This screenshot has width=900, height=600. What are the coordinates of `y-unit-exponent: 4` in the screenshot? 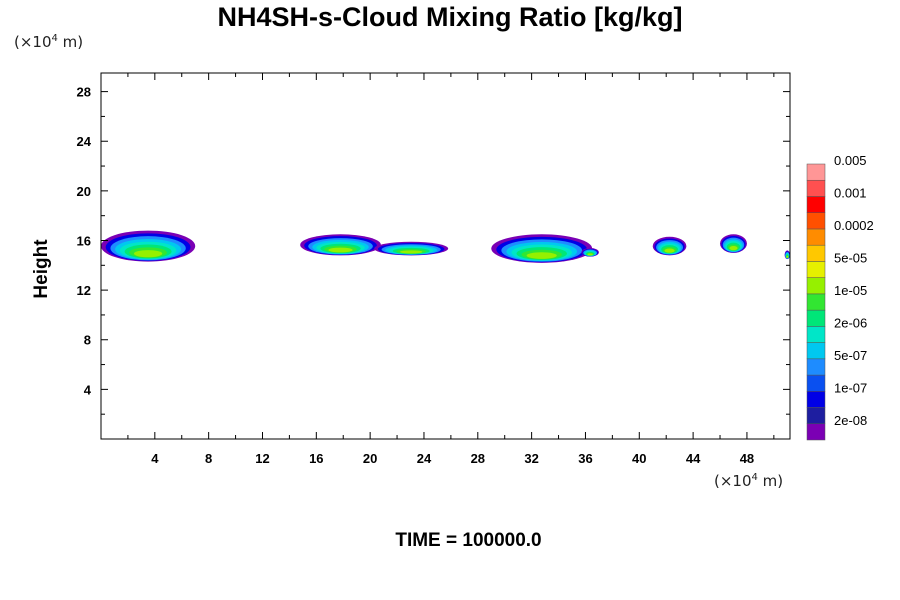 It's located at (54, 38).